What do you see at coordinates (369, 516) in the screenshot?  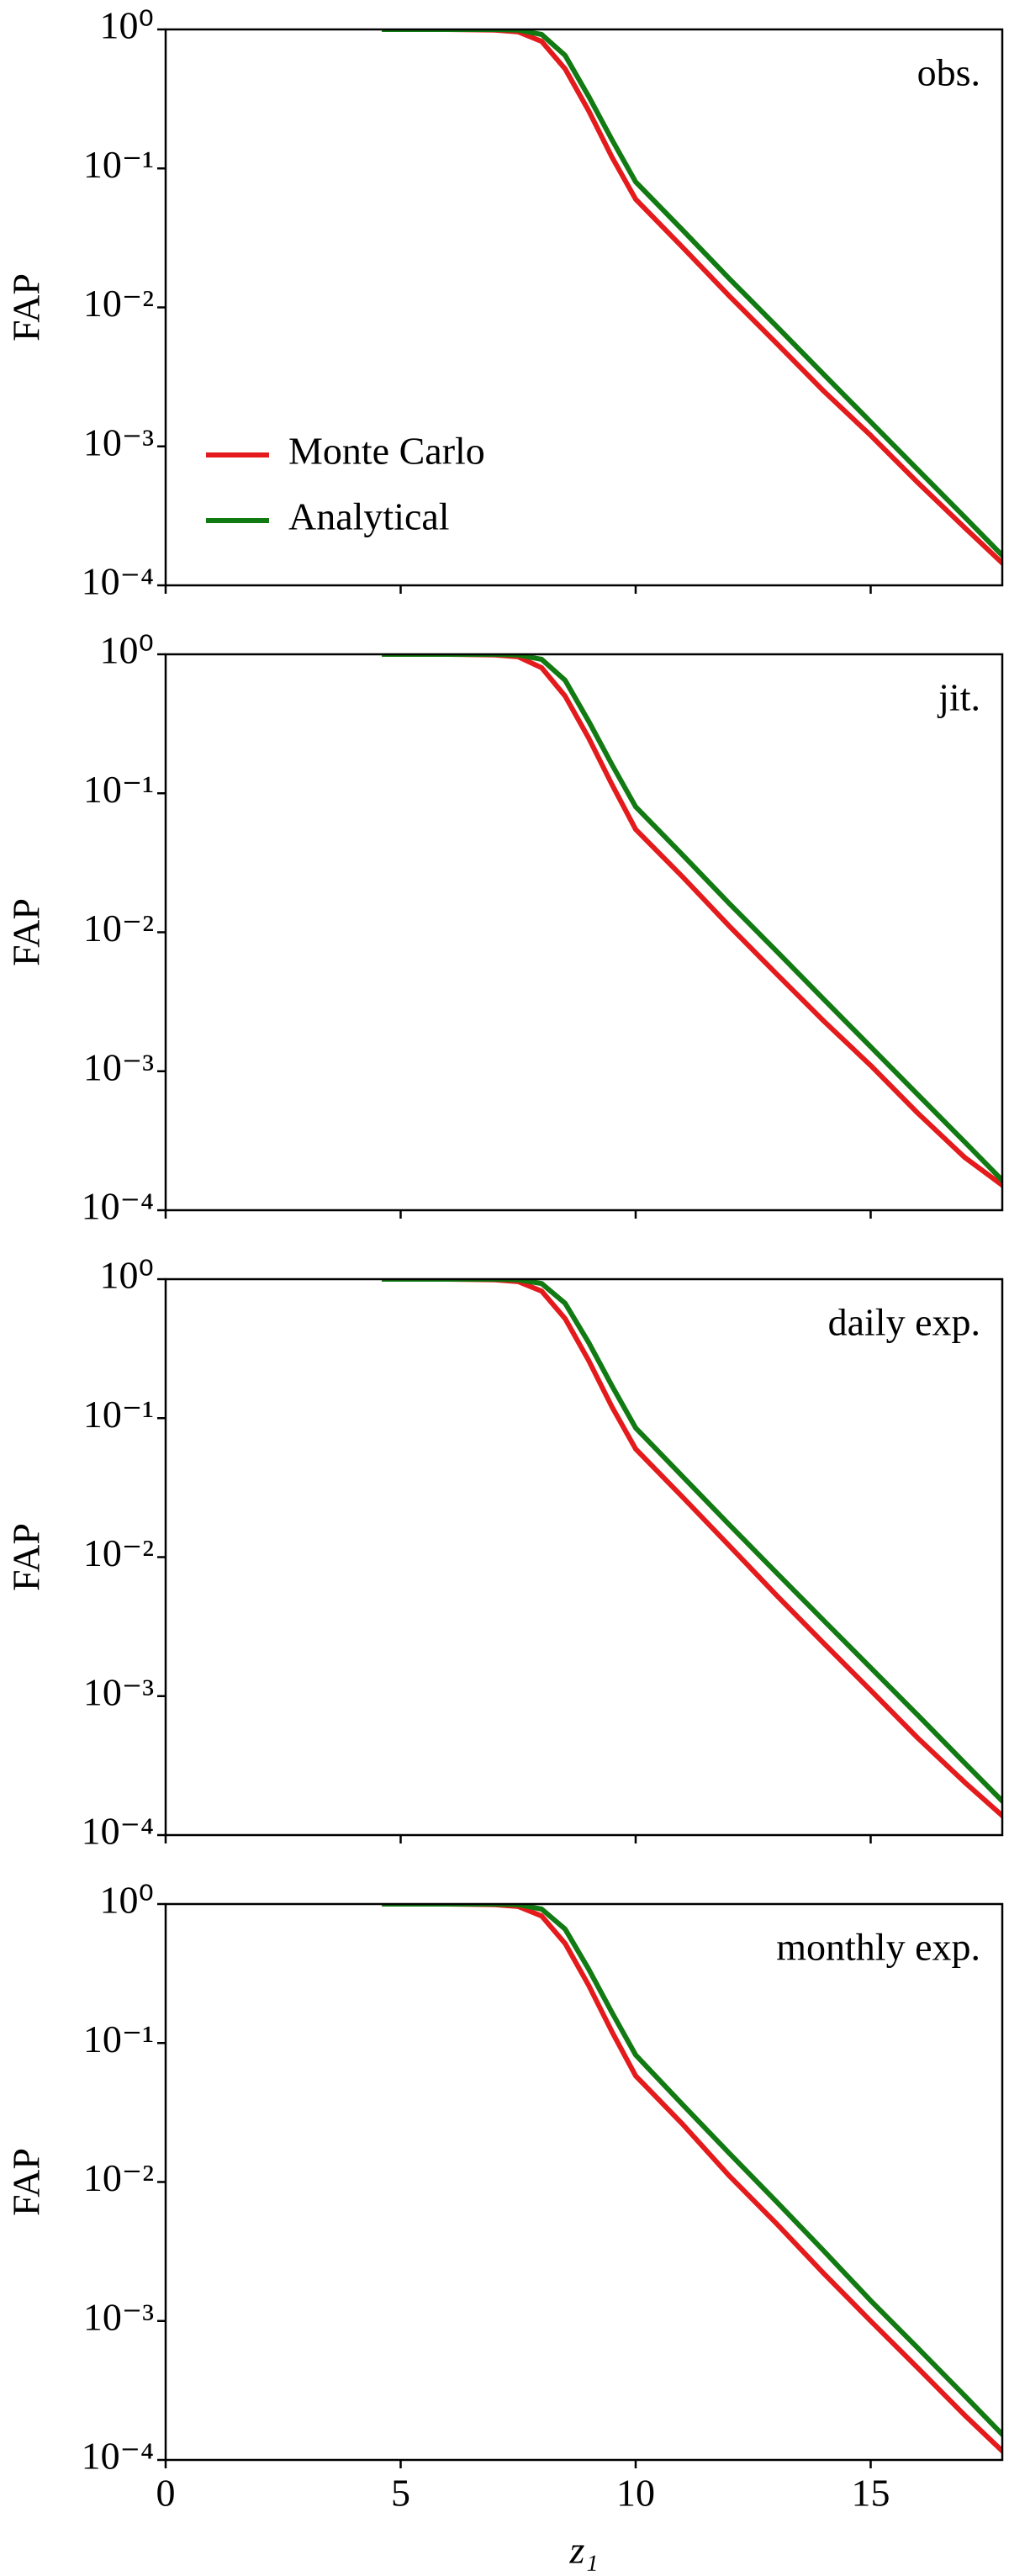 I see `legend-label: Analytical` at bounding box center [369, 516].